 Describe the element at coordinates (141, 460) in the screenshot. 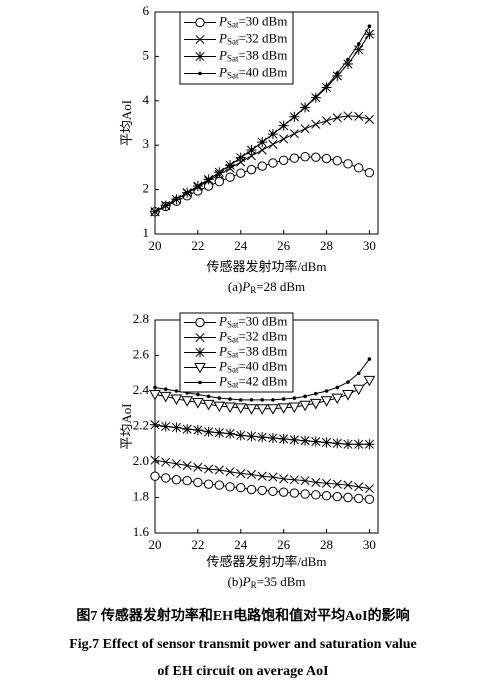

I see `y-tick-label: 2.0` at that location.